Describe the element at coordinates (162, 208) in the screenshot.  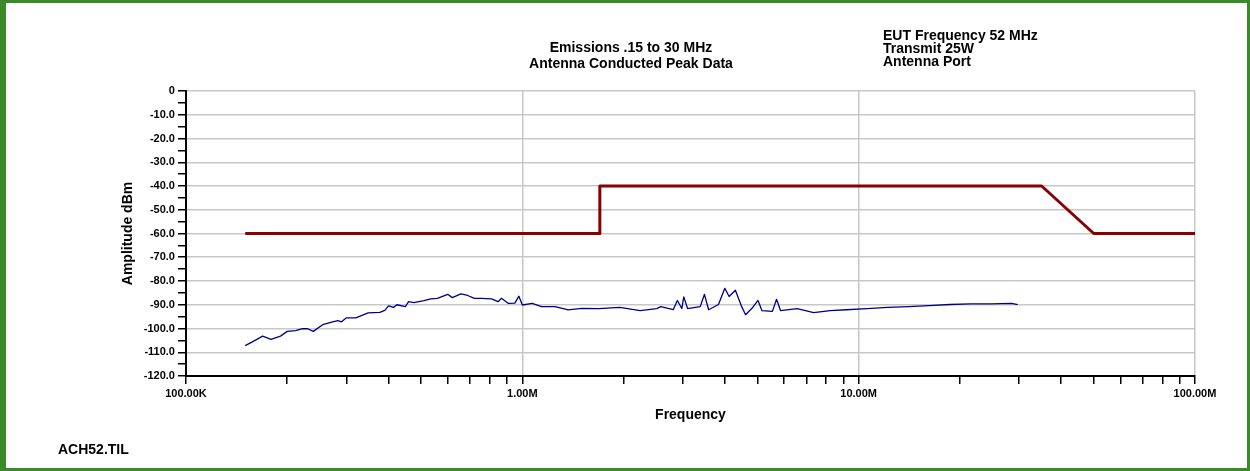
I see `y-tick-label: -50.0` at that location.